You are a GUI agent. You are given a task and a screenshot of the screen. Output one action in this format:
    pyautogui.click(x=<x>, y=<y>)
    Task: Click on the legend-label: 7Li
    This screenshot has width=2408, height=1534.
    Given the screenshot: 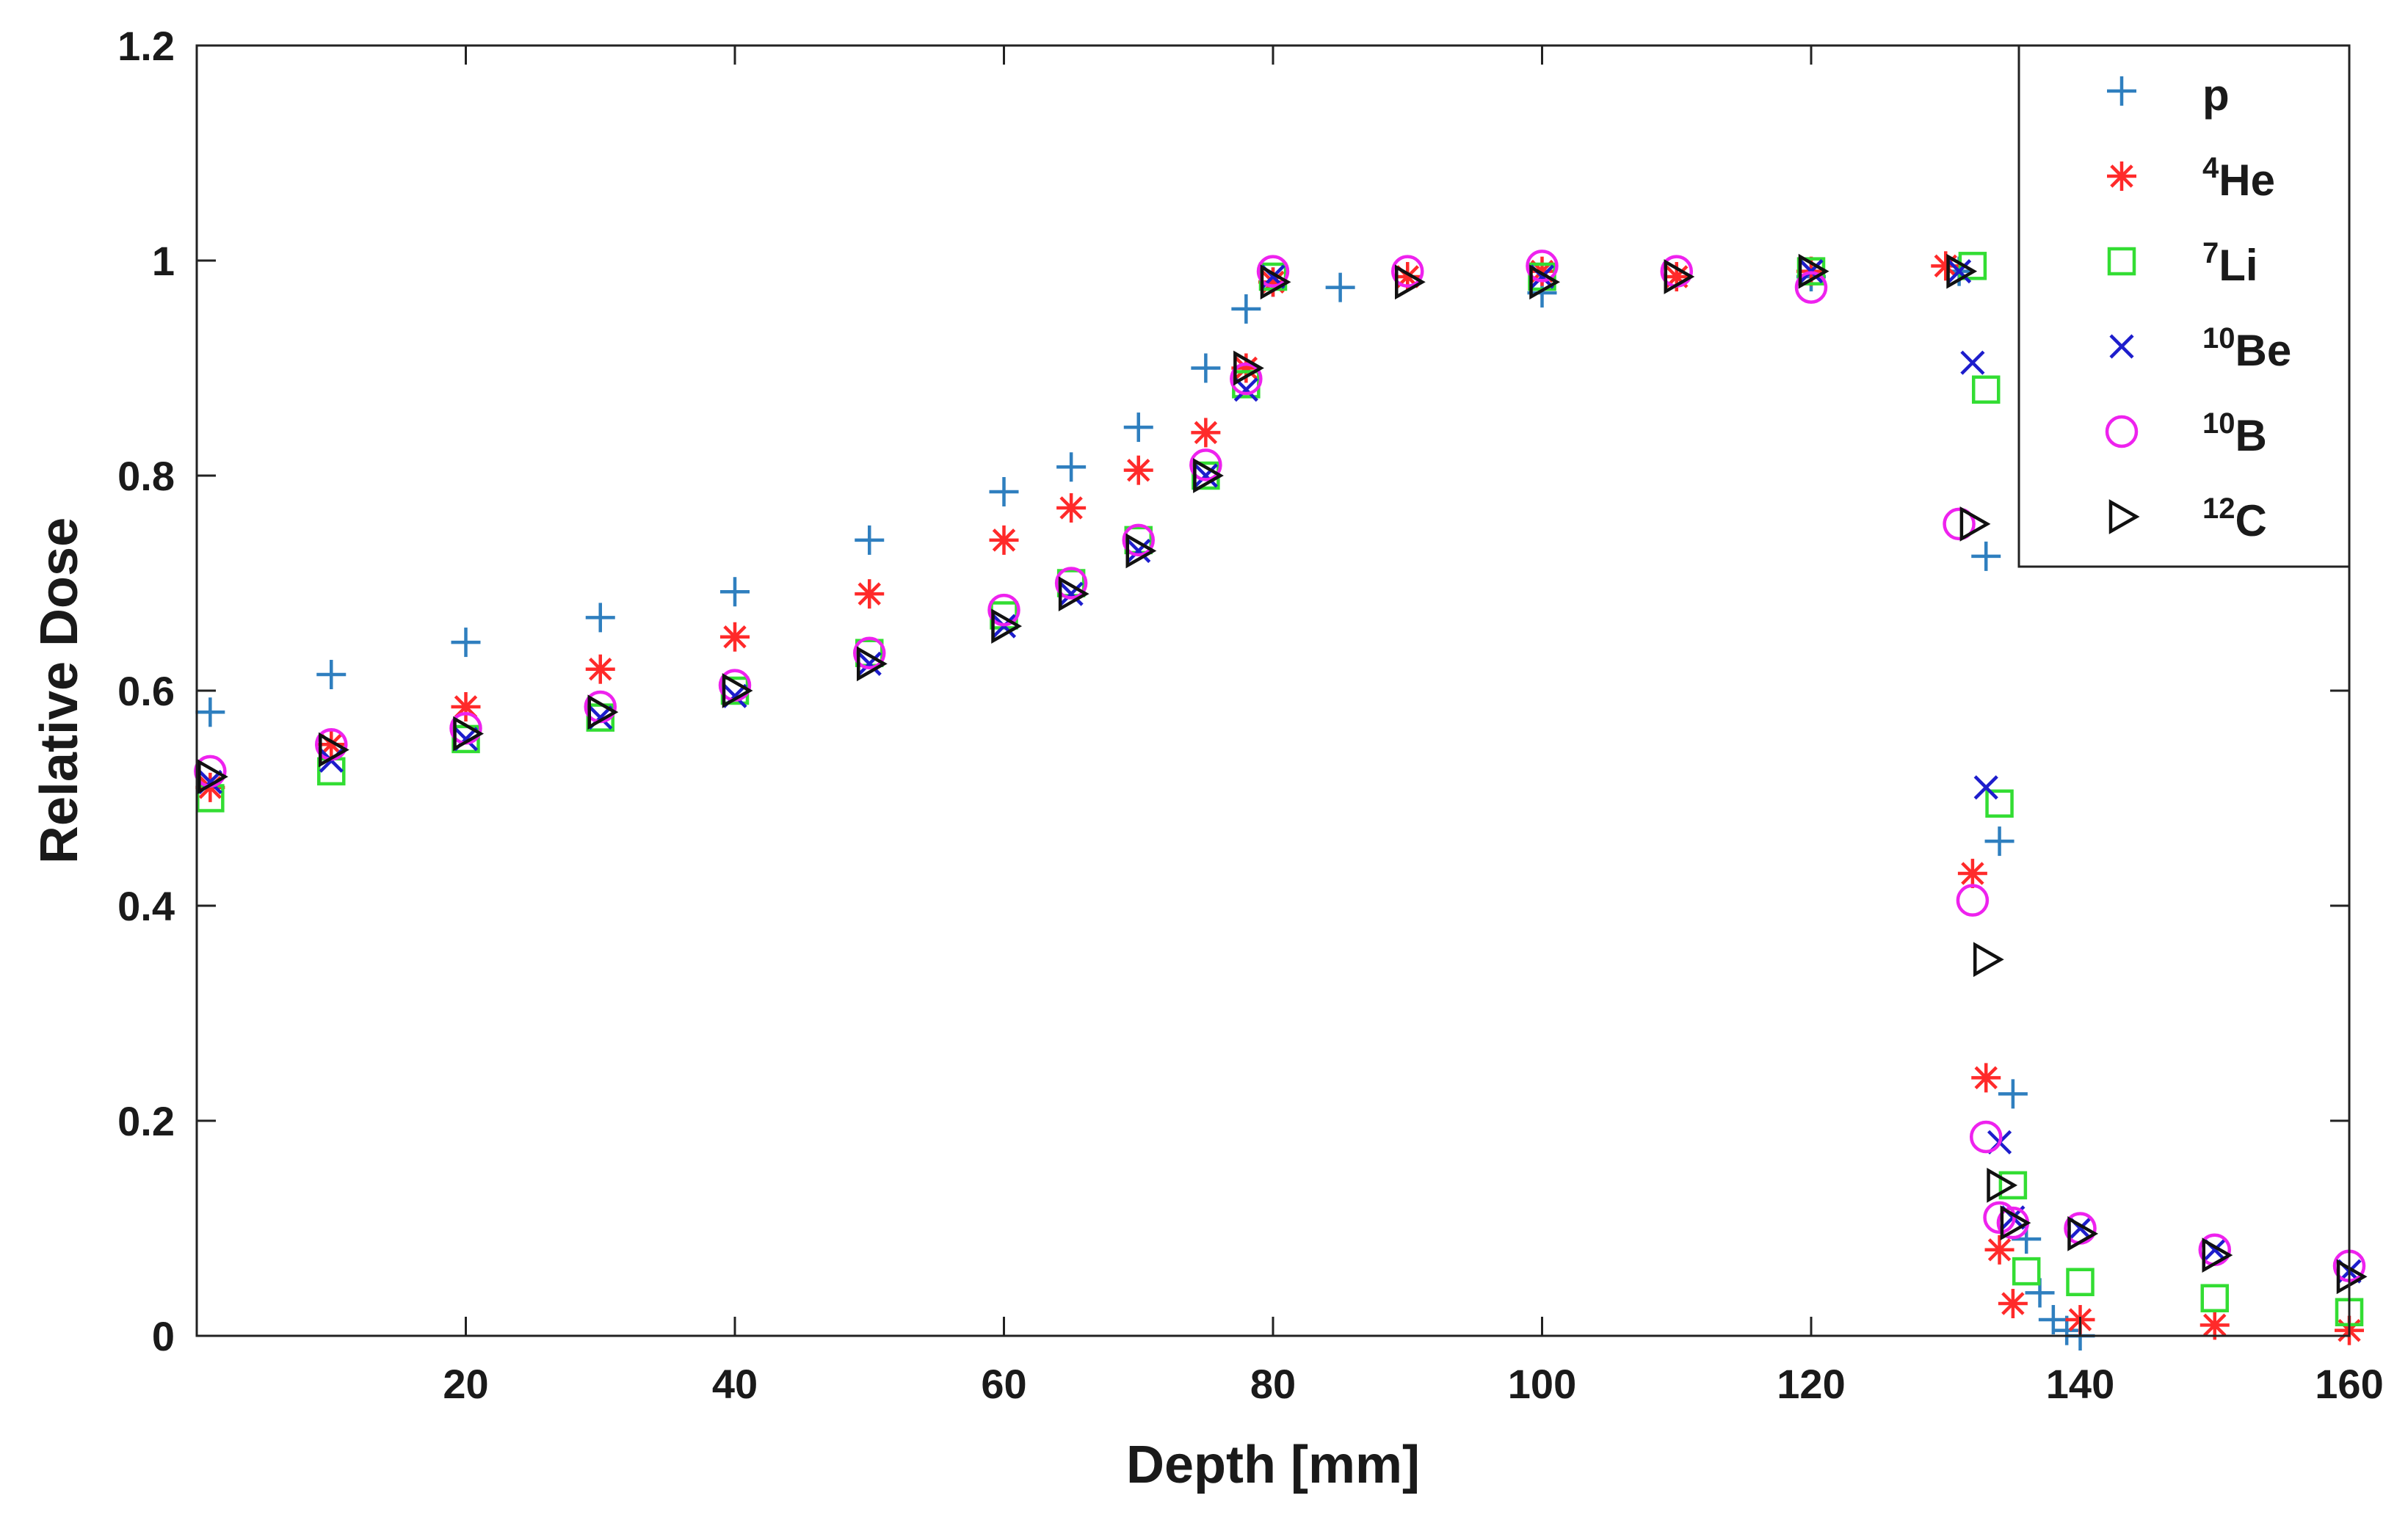 What is the action you would take?
    pyautogui.click(x=2230, y=263)
    